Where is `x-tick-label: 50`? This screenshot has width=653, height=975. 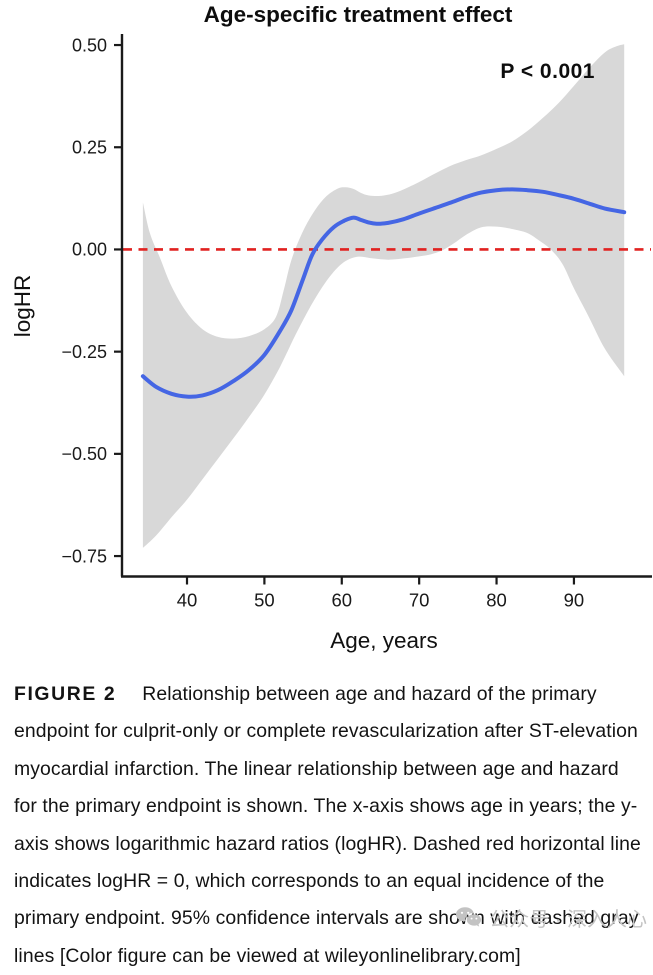
x-tick-label: 50 is located at coordinates (264, 600).